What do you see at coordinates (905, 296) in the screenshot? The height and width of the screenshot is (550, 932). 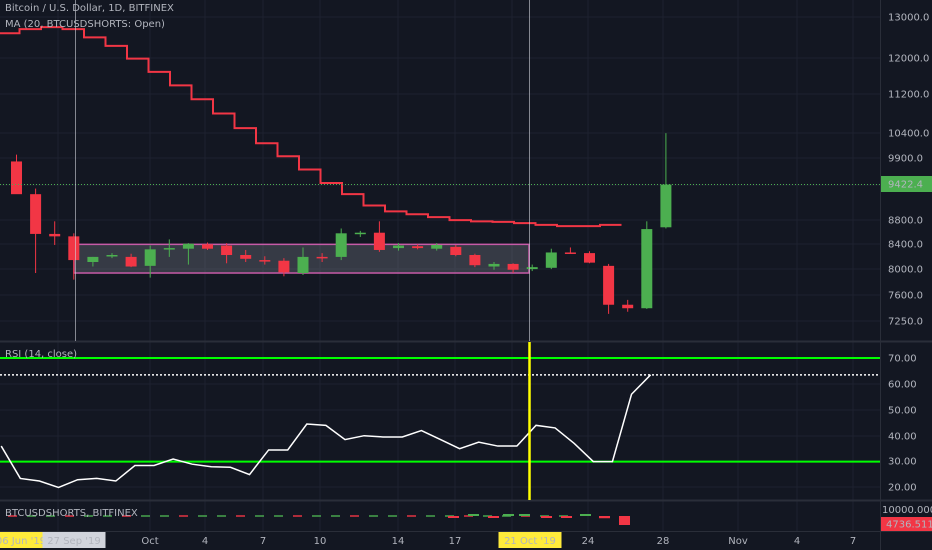 I see `price-tick-label: 7600.0` at bounding box center [905, 296].